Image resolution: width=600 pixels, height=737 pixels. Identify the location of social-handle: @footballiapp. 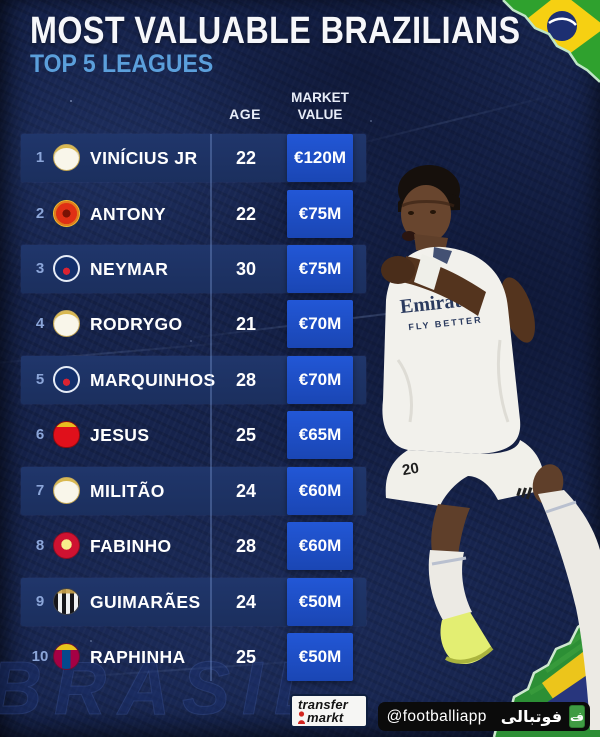
(436, 716).